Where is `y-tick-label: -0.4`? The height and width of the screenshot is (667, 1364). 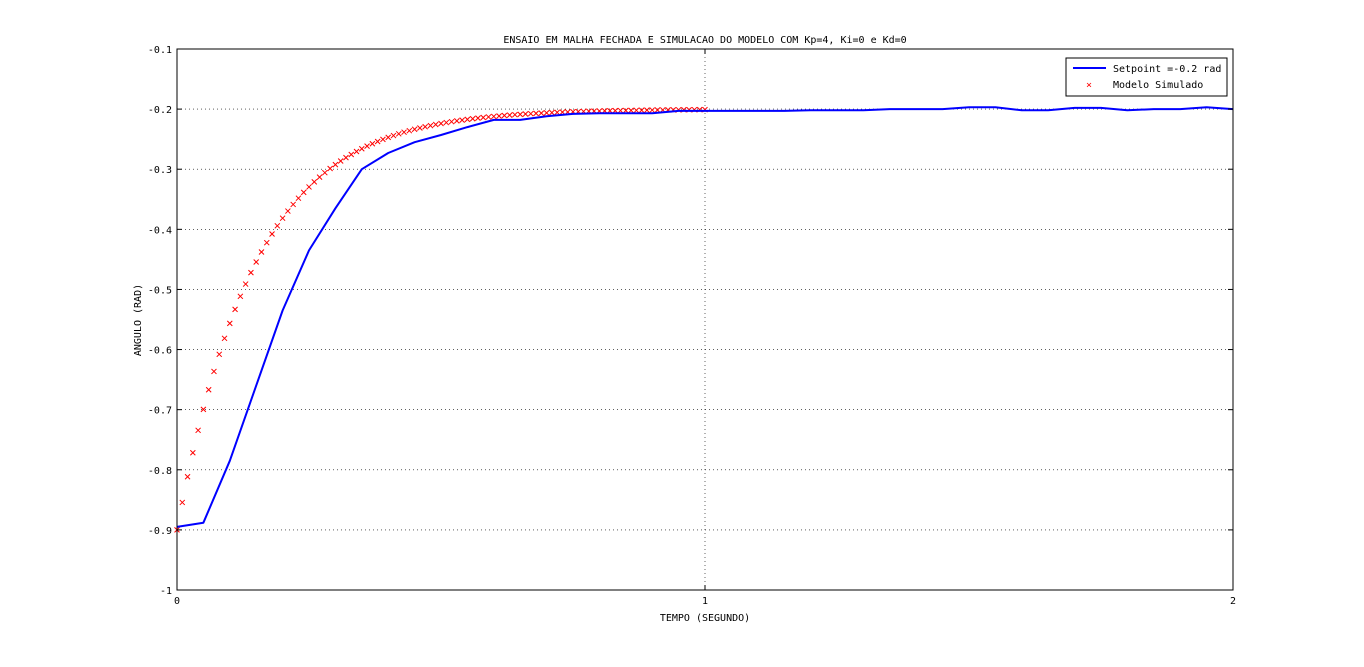
y-tick-label: -0.4 is located at coordinates (160, 230).